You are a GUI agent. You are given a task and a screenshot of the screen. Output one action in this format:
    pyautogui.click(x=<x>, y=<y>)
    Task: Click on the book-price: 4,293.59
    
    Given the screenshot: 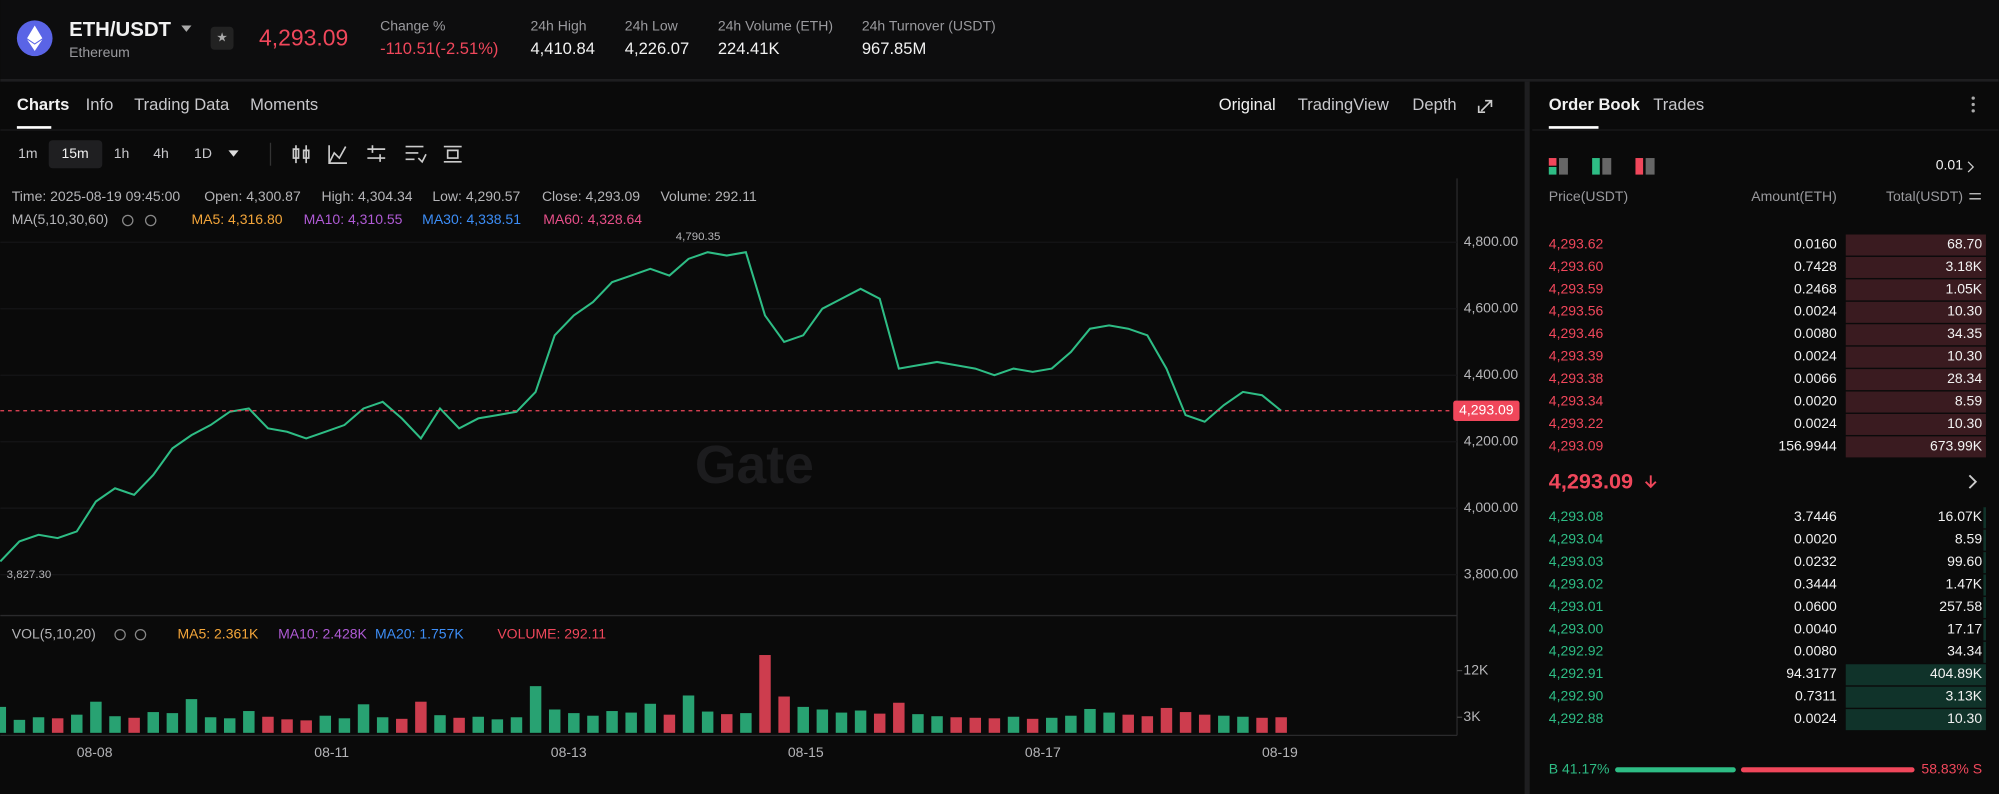 What is the action you would take?
    pyautogui.click(x=1576, y=288)
    